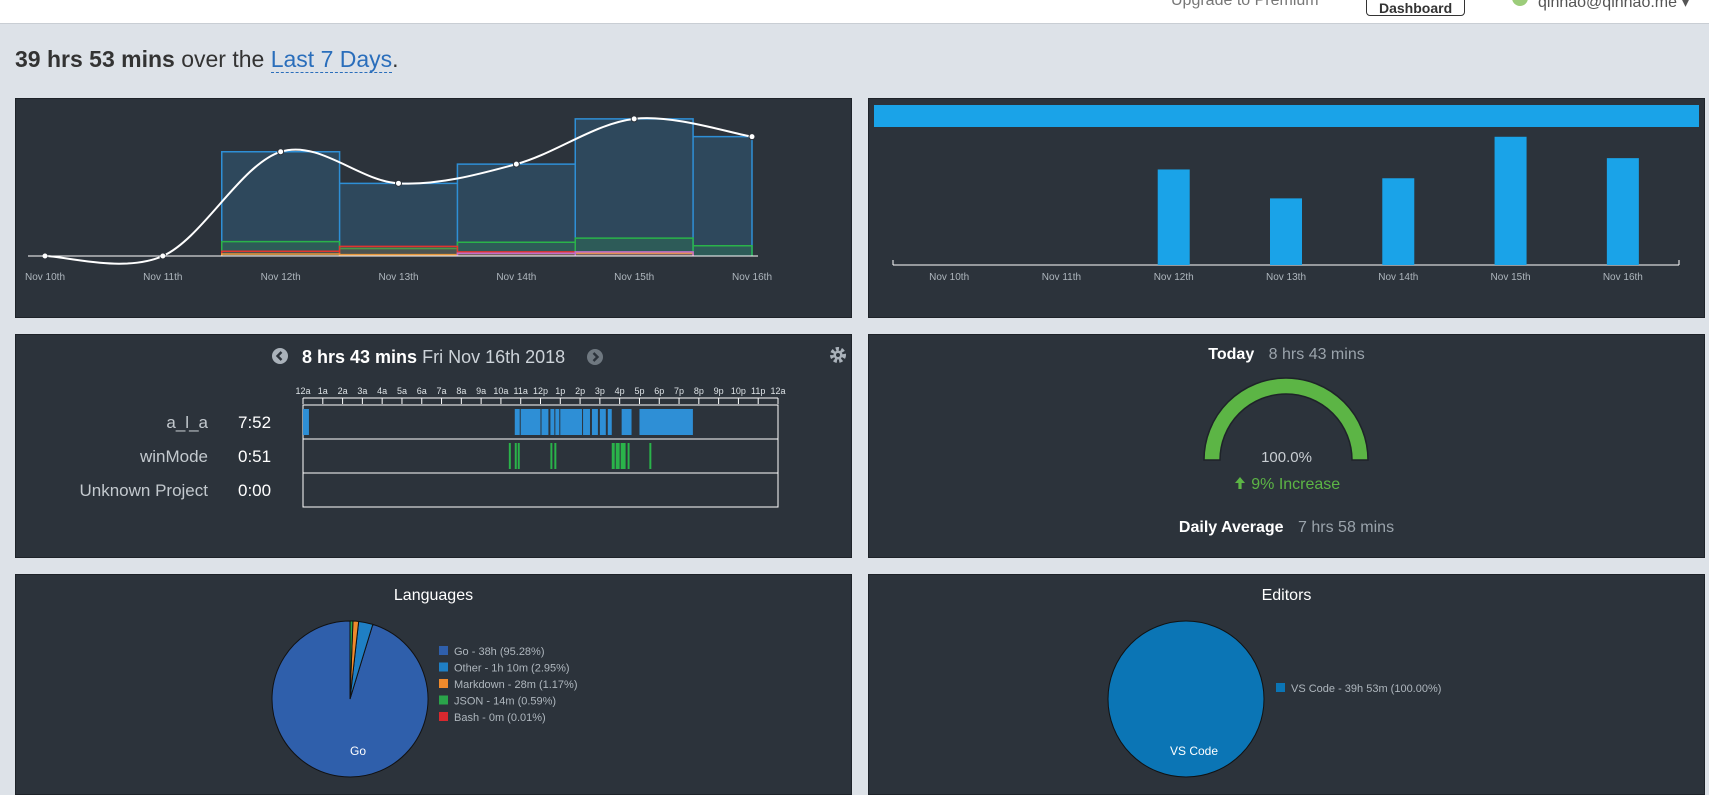 The height and width of the screenshot is (795, 1709). I want to click on change-row: 9% Increase, so click(1286, 485).